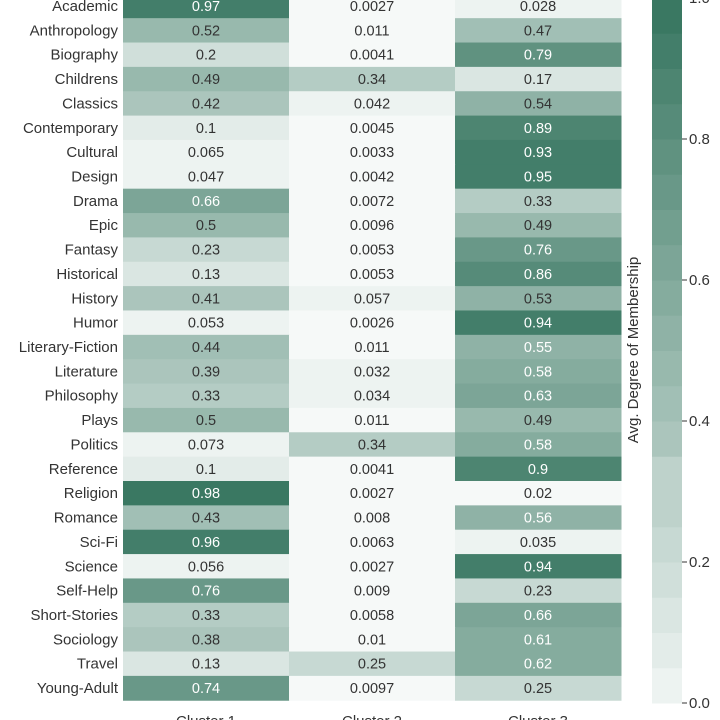 Image resolution: width=720 pixels, height=720 pixels. Describe the element at coordinates (206, 716) in the screenshot. I see `column-label: Cluster 1` at that location.